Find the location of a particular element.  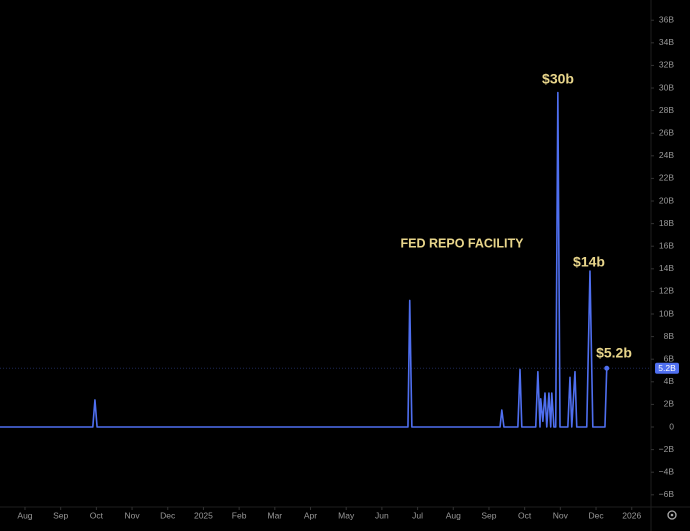

x-tick-label: Jul is located at coordinates (417, 515).